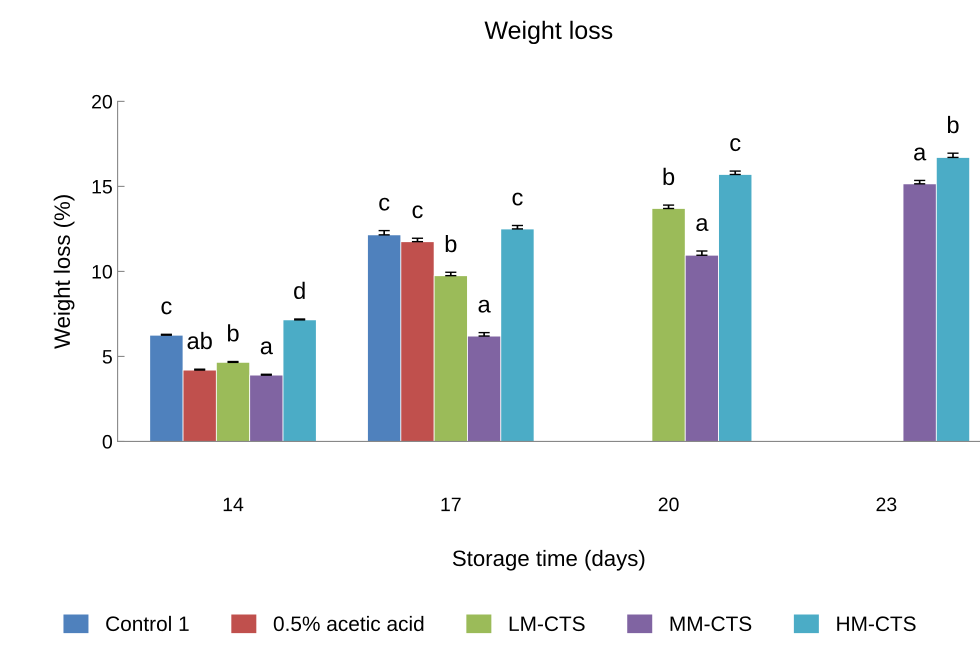 Image resolution: width=980 pixels, height=654 pixels. What do you see at coordinates (299, 291) in the screenshot?
I see `data-label: d` at bounding box center [299, 291].